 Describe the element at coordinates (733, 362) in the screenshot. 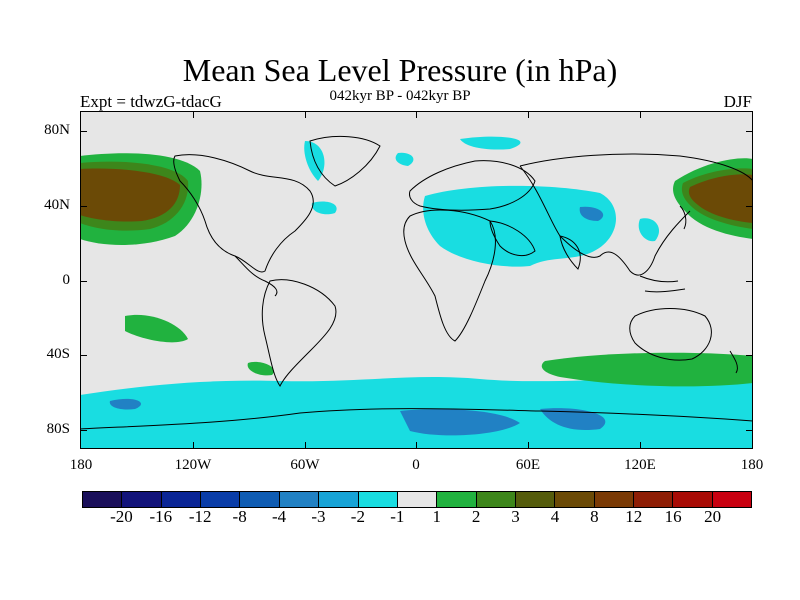

I see `new-zealand-outline` at that location.